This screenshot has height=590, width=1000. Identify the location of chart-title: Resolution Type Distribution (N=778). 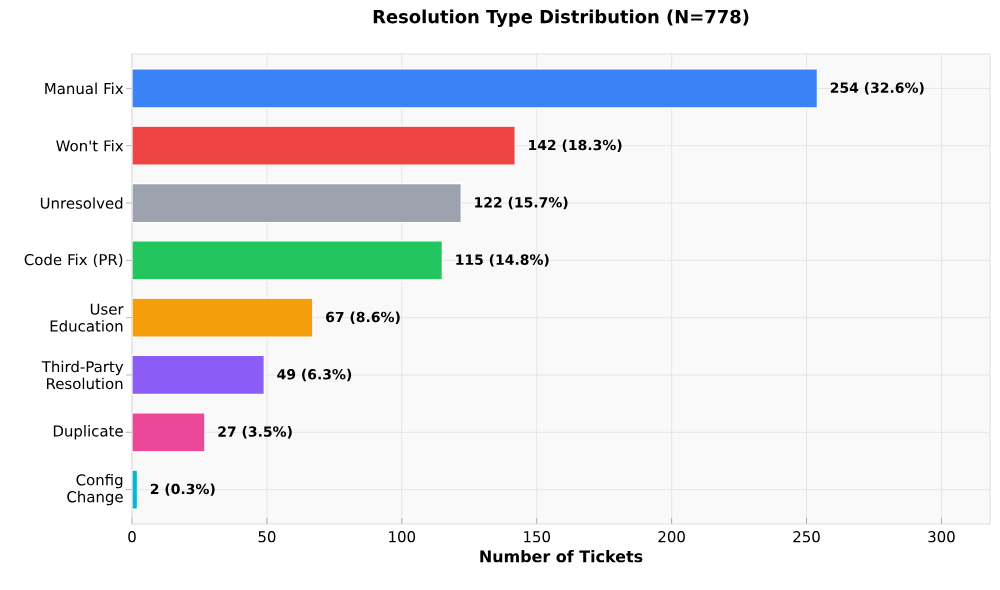
(561, 18).